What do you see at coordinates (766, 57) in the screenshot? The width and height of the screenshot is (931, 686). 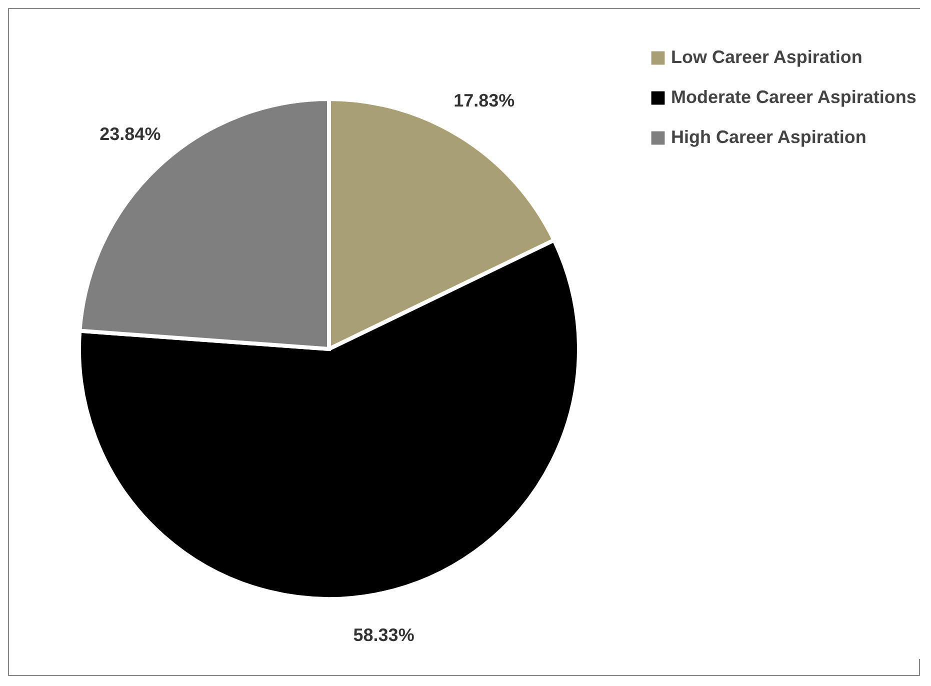 I see `legend-label: Low Career Aspiration` at bounding box center [766, 57].